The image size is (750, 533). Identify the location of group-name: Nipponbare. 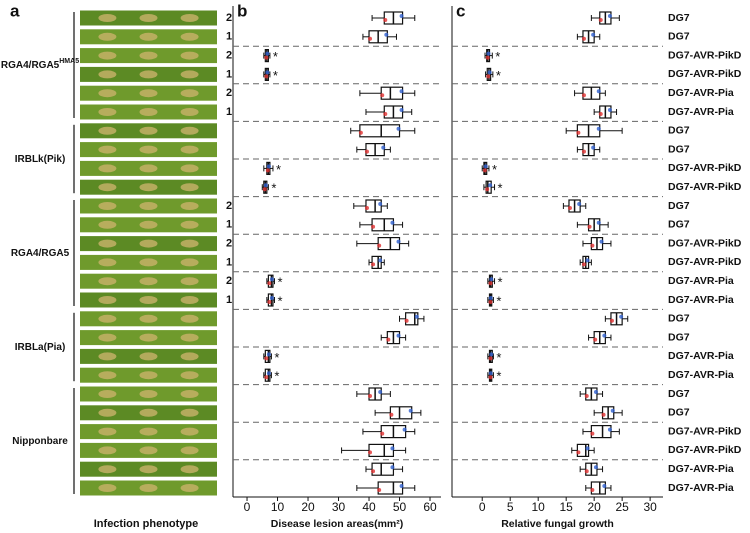
(40, 441).